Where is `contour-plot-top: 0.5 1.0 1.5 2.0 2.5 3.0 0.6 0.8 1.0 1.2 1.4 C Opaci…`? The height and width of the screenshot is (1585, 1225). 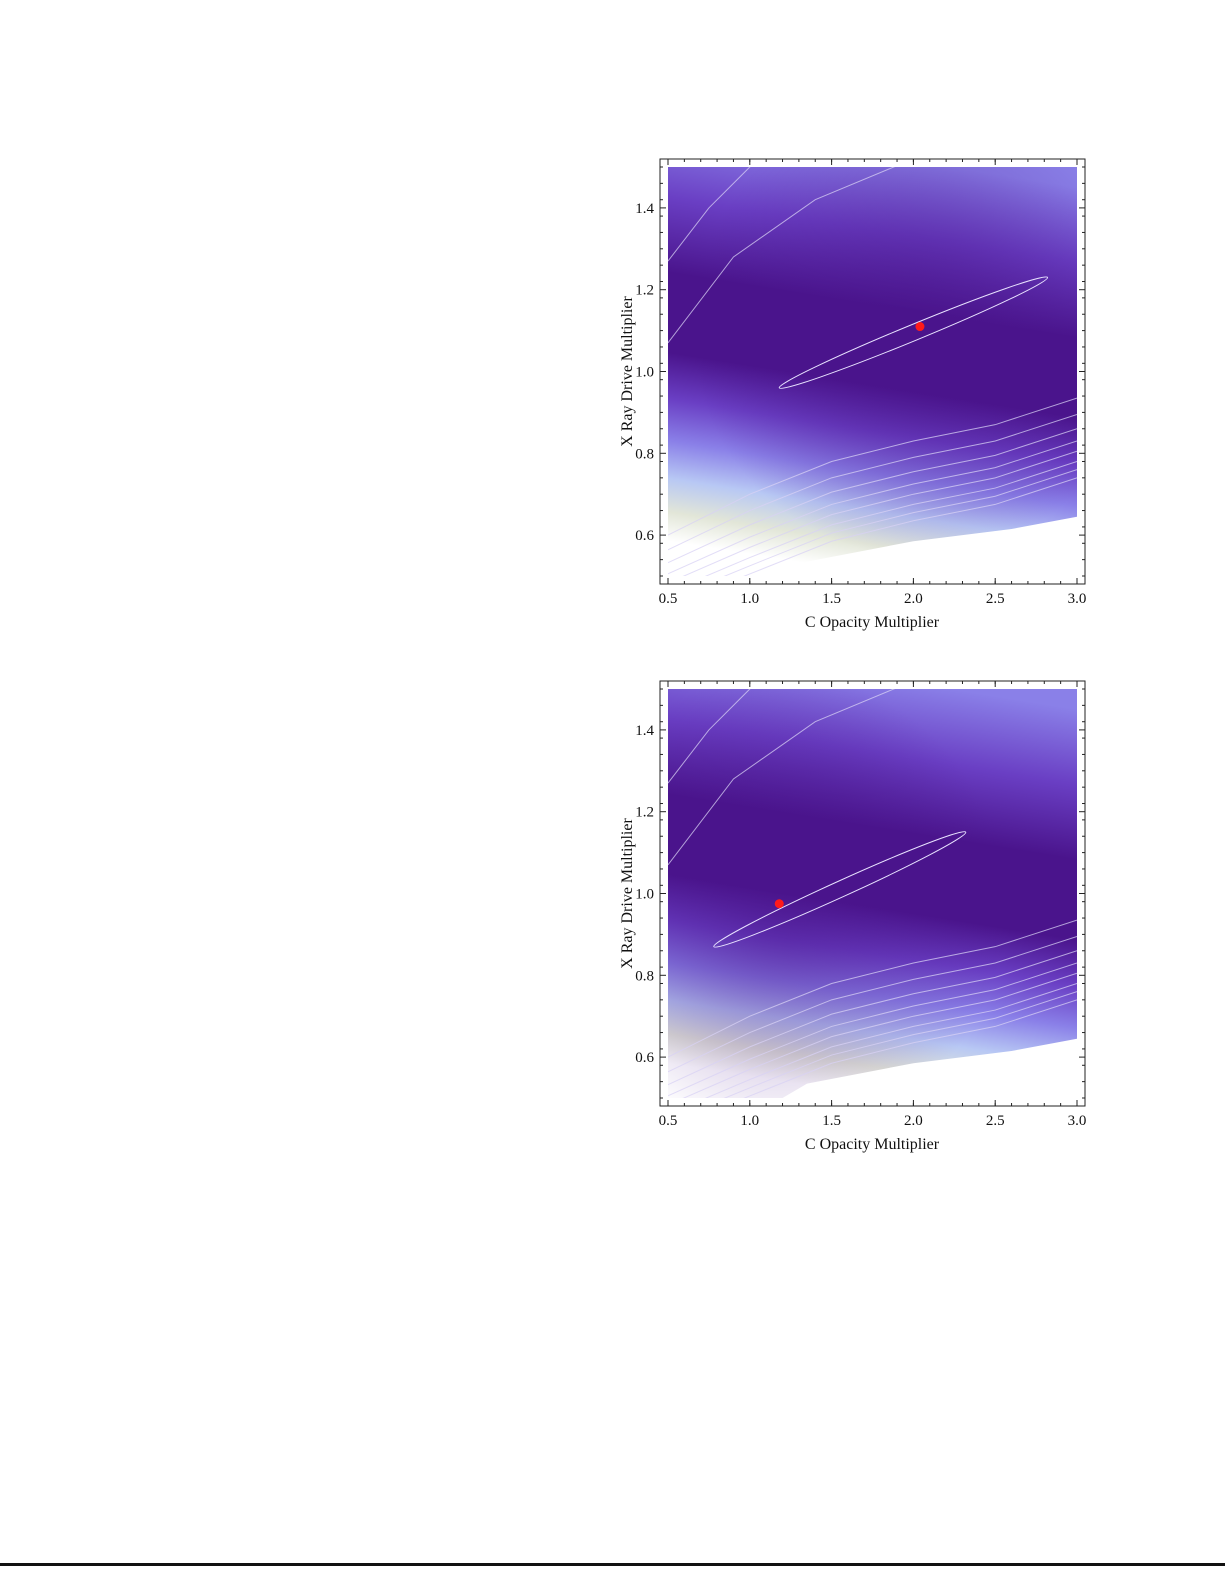
contour-plot-top: 0.5 1.0 1.5 2.0 2.5 3.0 0.6 0.8 1.0 1.2 1.4 C Opaci… is located at coordinates (853, 394).